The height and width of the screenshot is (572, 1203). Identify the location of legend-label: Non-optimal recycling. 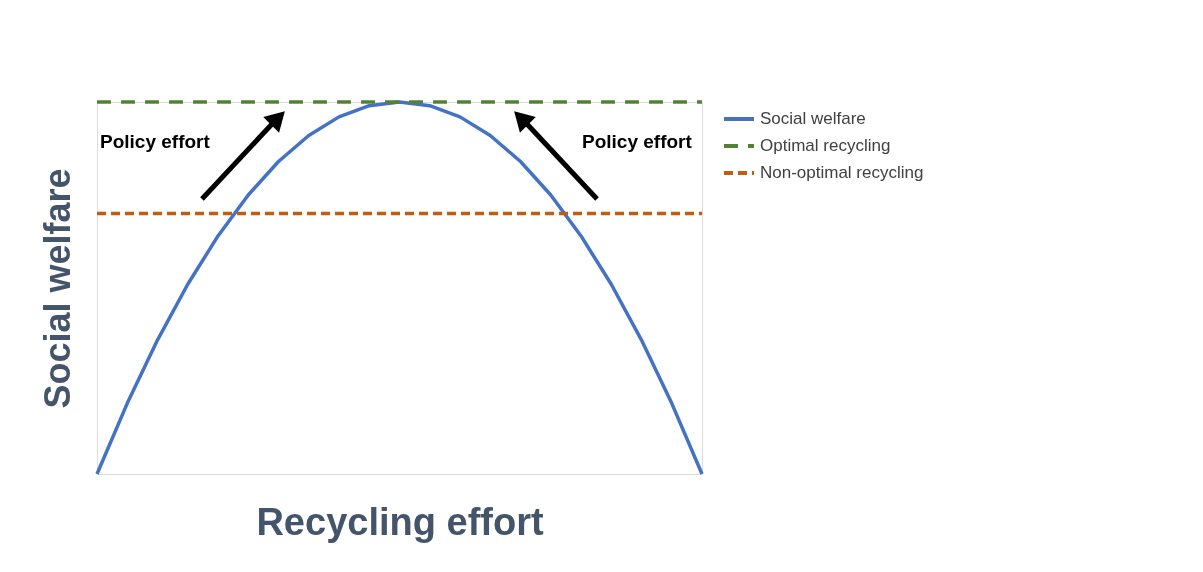
(842, 172).